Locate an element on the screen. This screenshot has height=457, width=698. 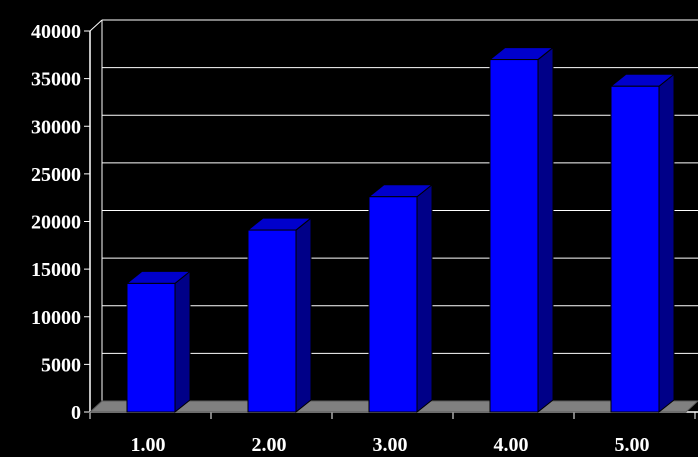
x-tick-label: 2.00 is located at coordinates (269, 445).